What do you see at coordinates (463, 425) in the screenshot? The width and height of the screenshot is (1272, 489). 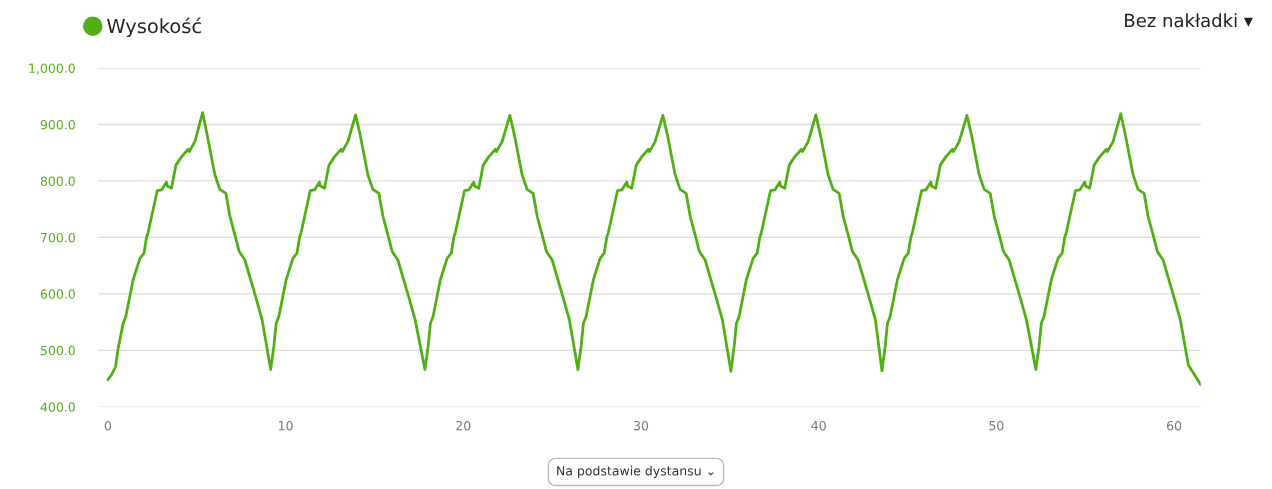 I see `x-tick-label: 20` at bounding box center [463, 425].